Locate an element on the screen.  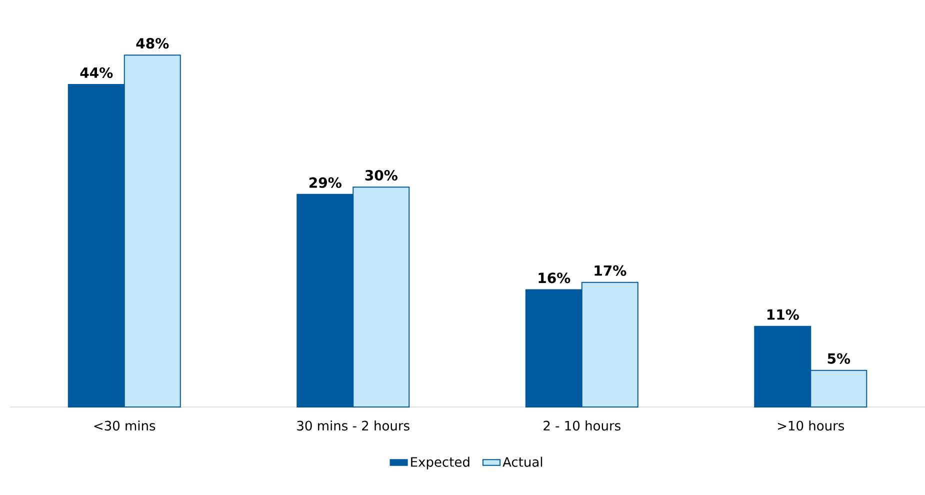
data-label: 44% is located at coordinates (96, 72).